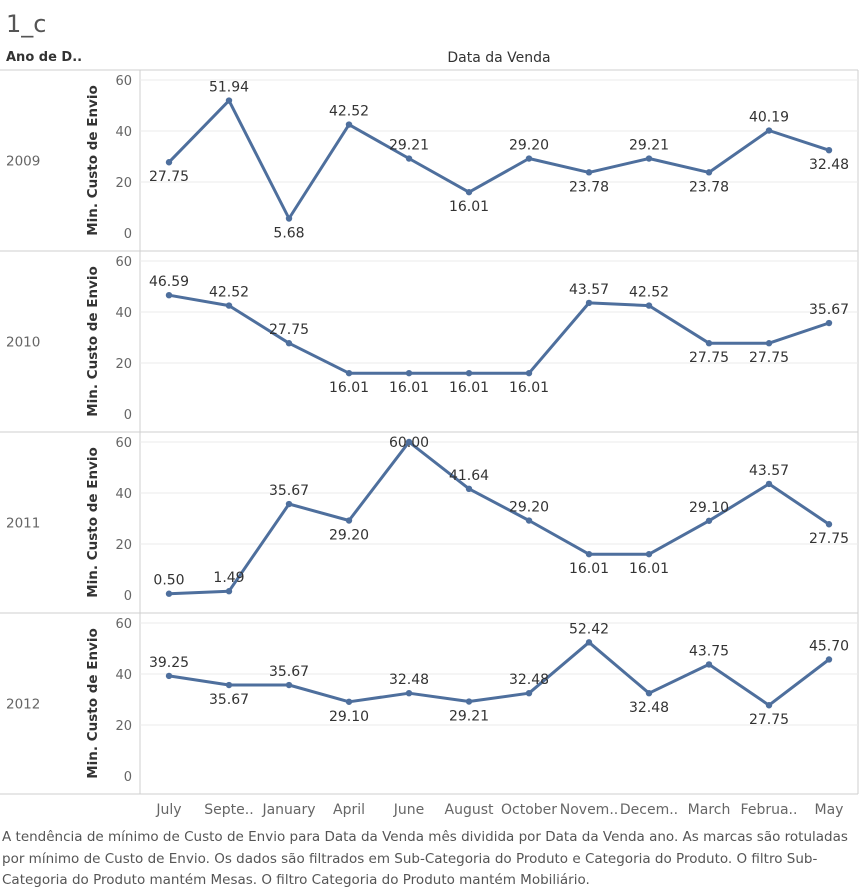 The image size is (861, 892). I want to click on y-tick-label: 60, so click(123, 81).